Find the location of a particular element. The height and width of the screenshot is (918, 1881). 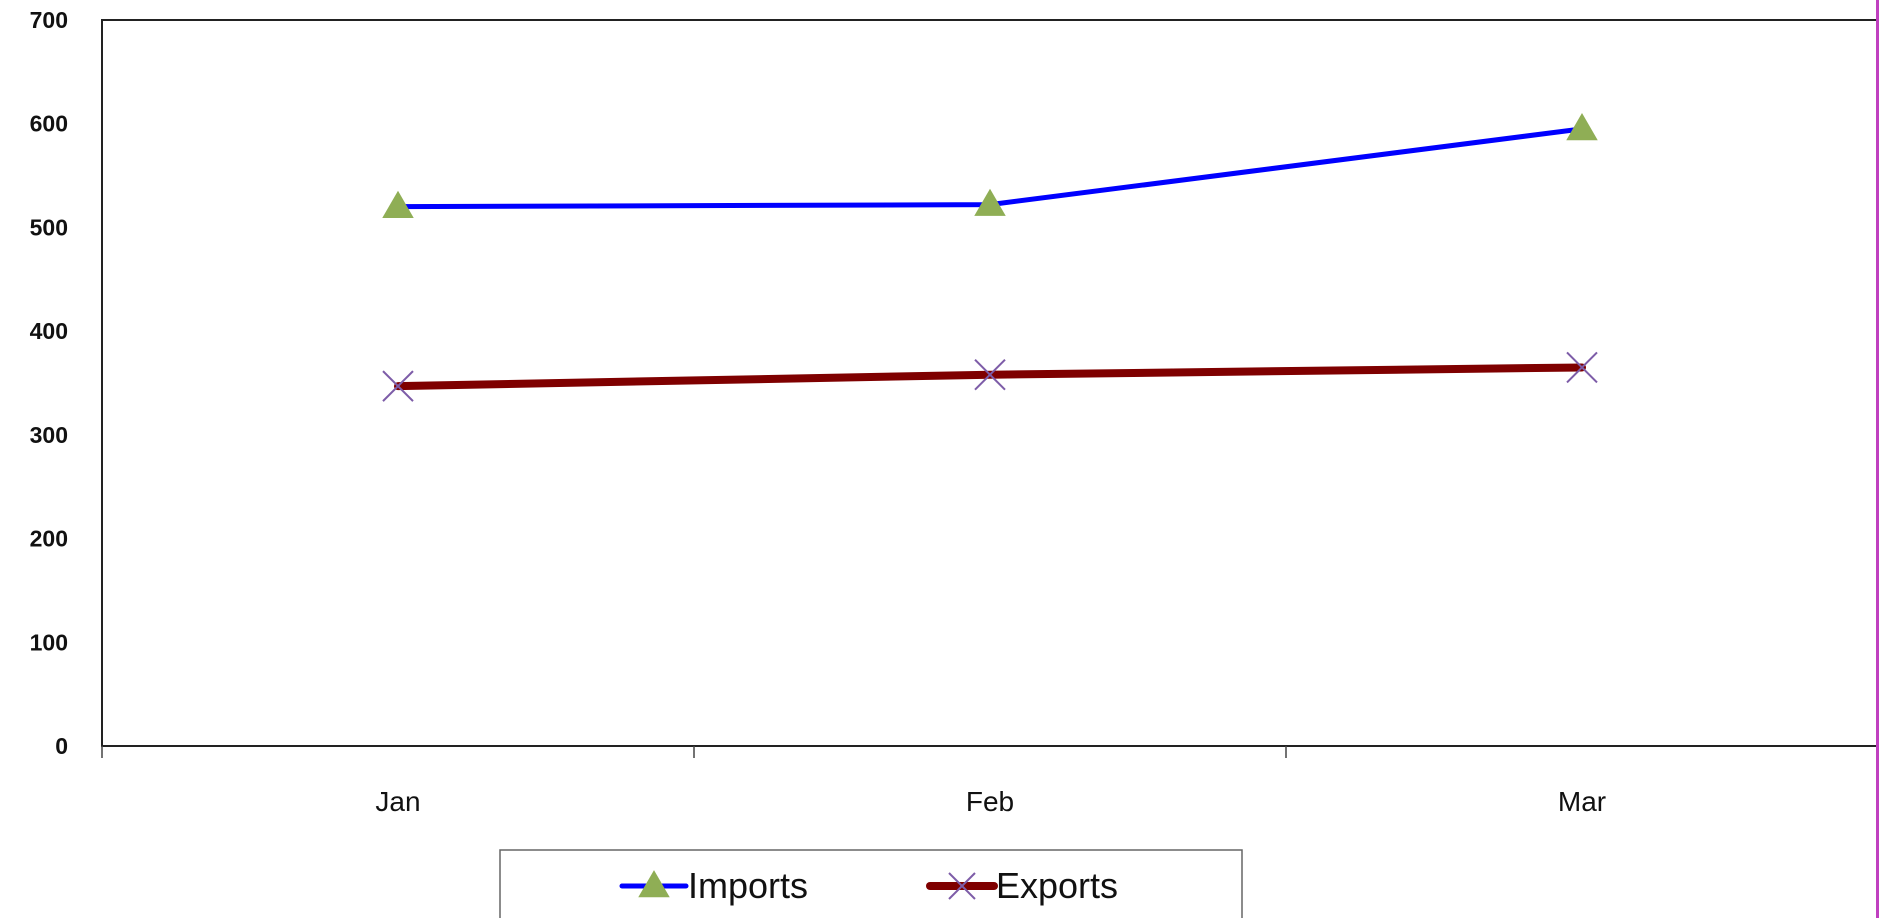

legend-item-exports: Exports is located at coordinates (1022, 885).